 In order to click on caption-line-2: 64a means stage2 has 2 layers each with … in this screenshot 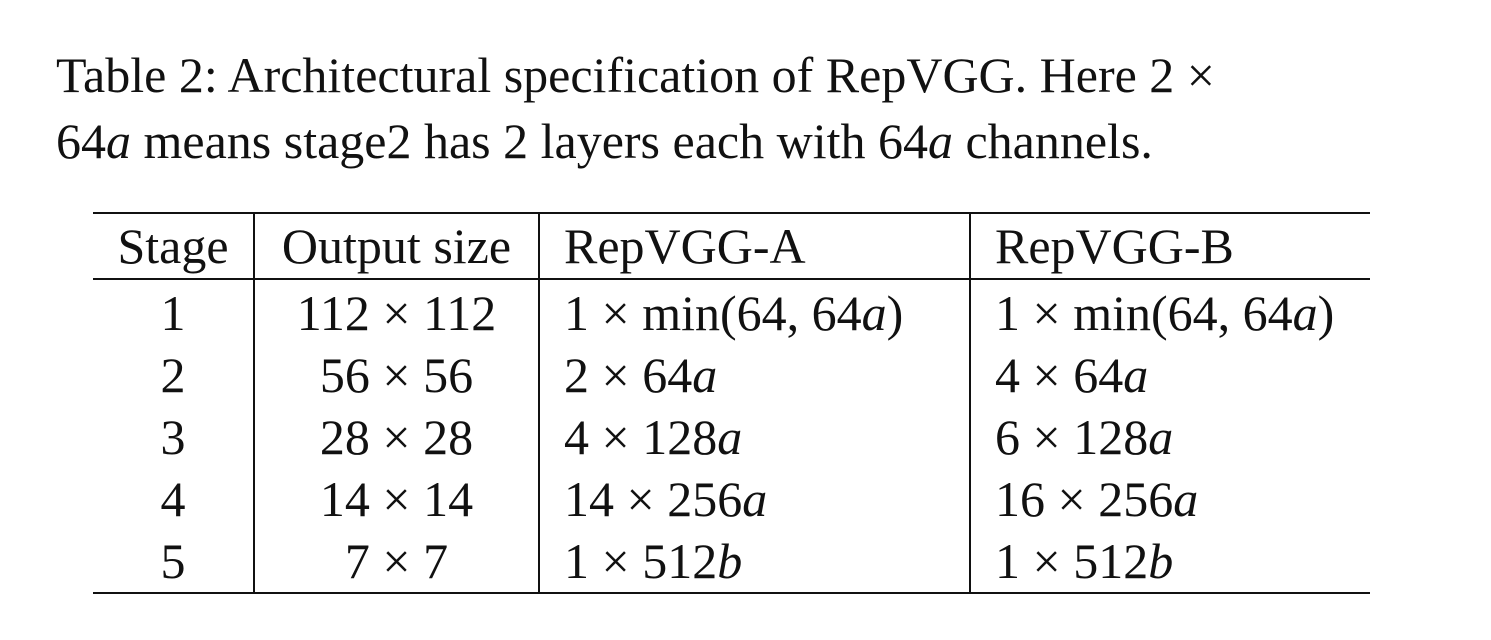, I will do `click(604, 141)`.